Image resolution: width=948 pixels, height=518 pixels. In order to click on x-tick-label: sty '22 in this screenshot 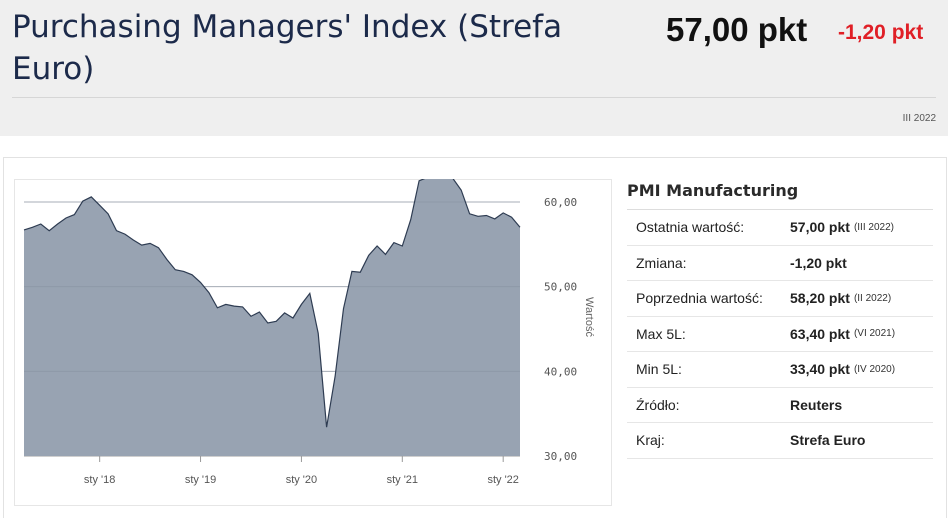, I will do `click(502, 480)`.